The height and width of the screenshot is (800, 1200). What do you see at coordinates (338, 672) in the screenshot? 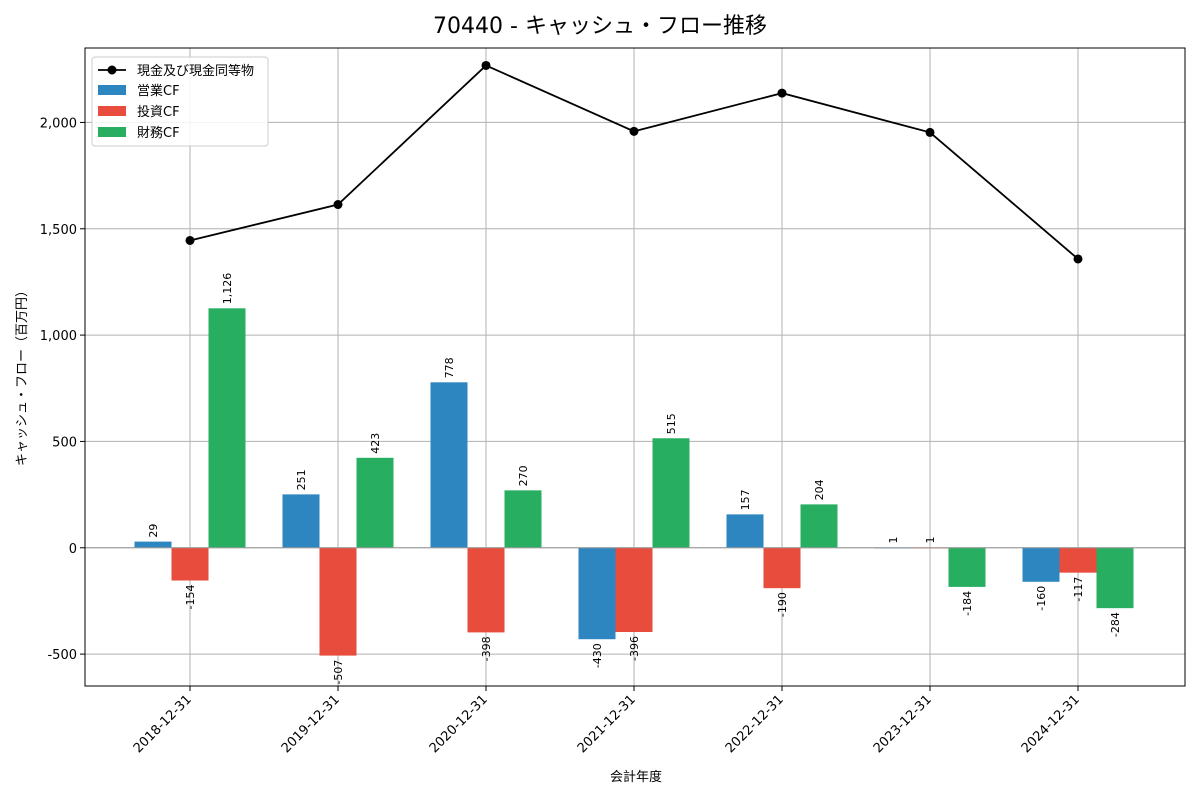
I see `data-label: -507` at bounding box center [338, 672].